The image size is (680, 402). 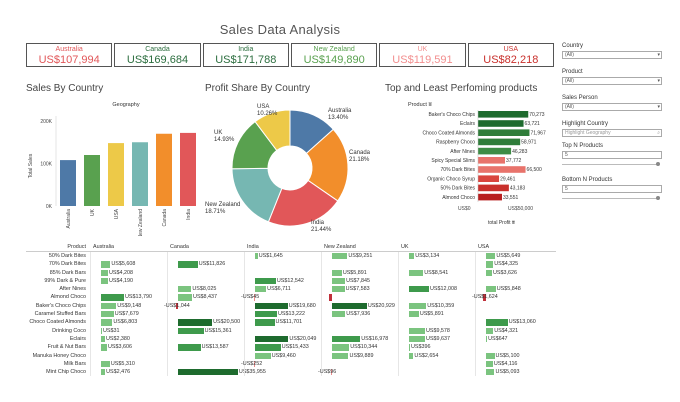 What do you see at coordinates (359, 355) in the screenshot?
I see `table-cell: US$9,889` at bounding box center [359, 355].